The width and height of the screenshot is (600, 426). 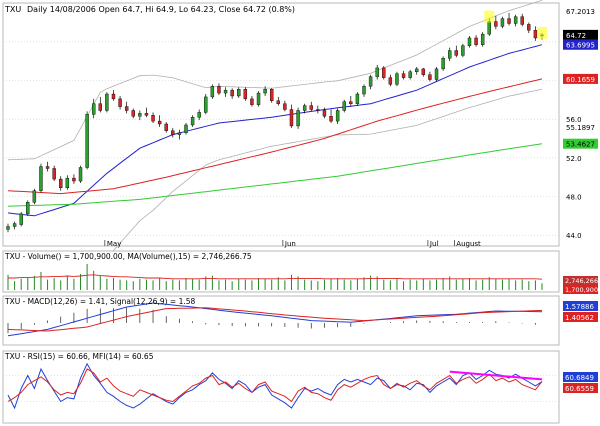 I want to click on price-axis-label: 52.0, so click(x=574, y=159).